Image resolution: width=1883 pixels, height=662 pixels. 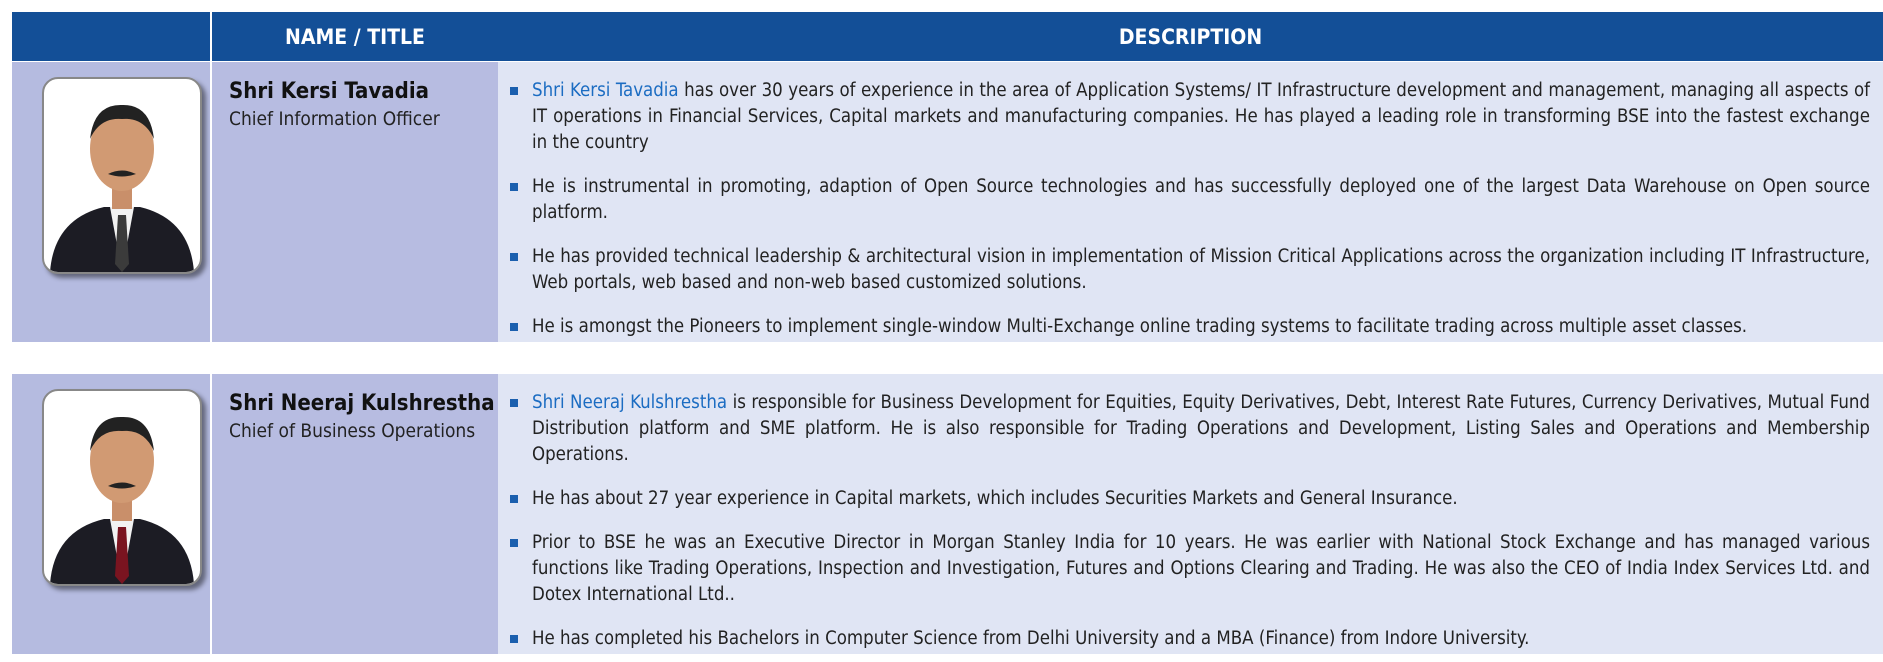 I want to click on header-text: DESCRIPTION, so click(x=1190, y=36).